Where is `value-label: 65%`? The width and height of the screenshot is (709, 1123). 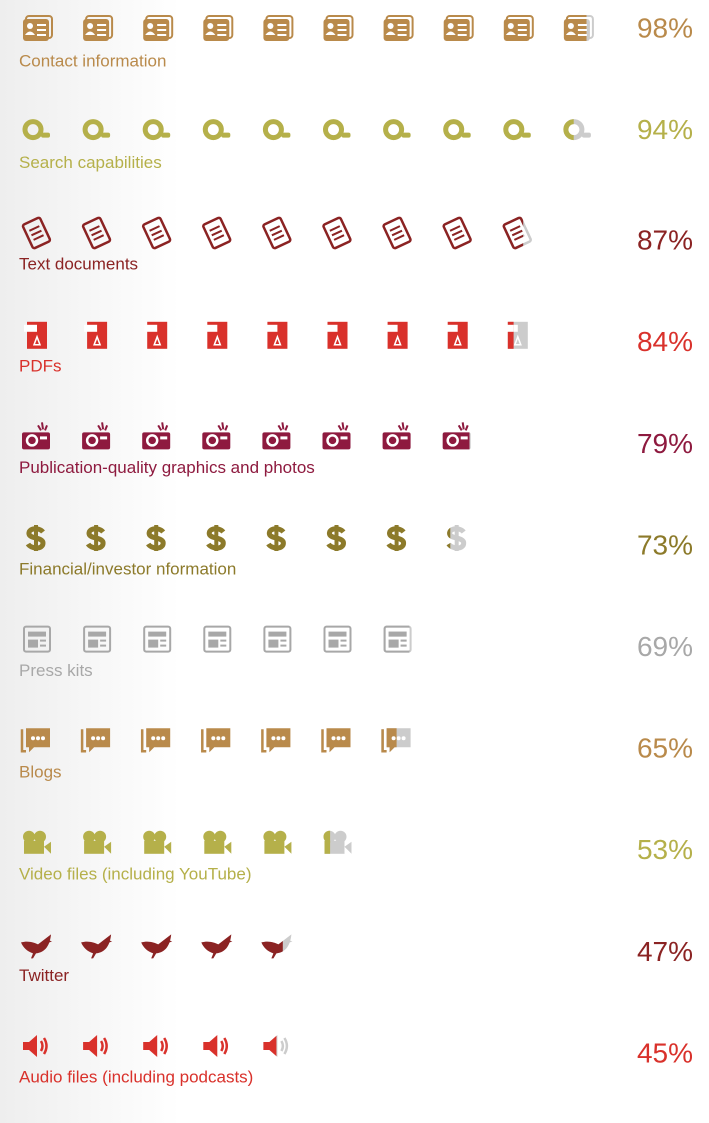
value-label: 65% is located at coordinates (665, 748).